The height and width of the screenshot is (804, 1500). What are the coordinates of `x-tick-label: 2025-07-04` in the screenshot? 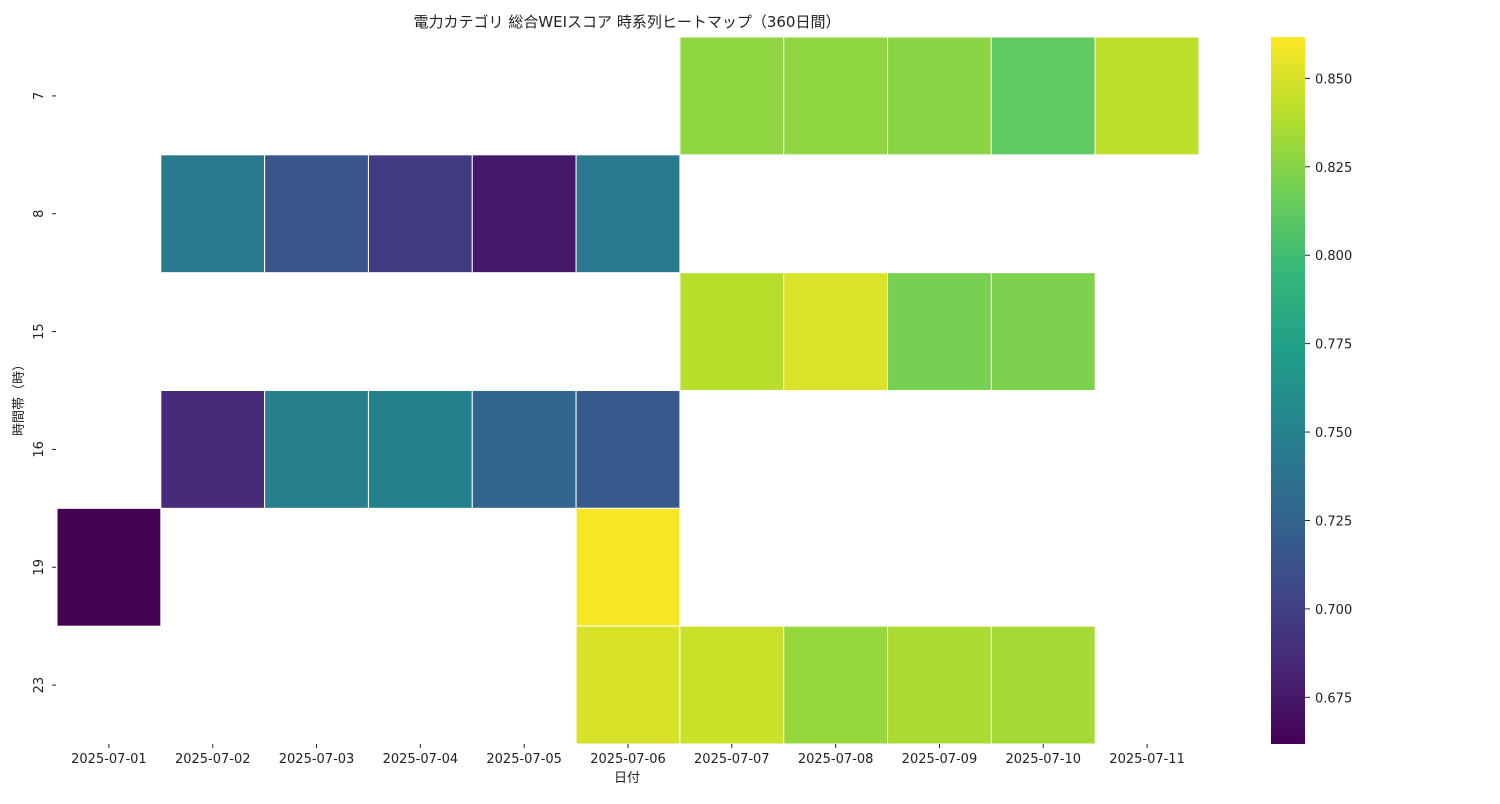 It's located at (421, 759).